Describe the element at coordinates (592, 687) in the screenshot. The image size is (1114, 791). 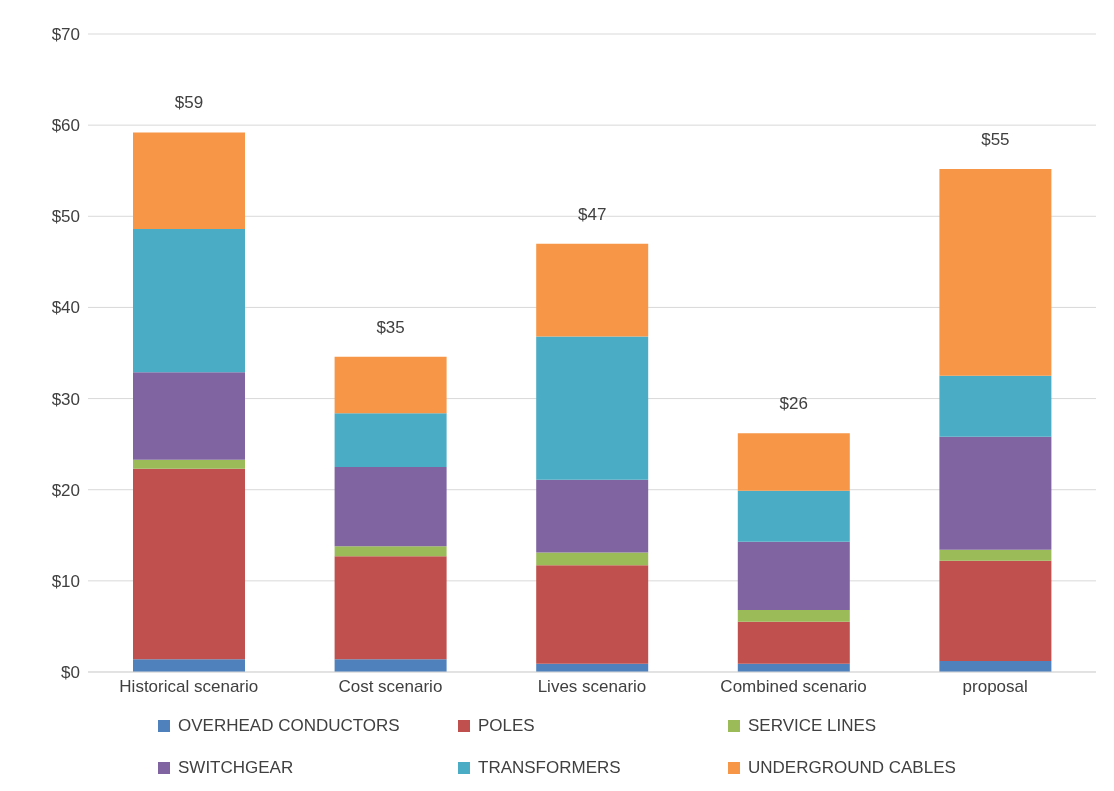
I see `x-tick-label: Lives scenario` at that location.